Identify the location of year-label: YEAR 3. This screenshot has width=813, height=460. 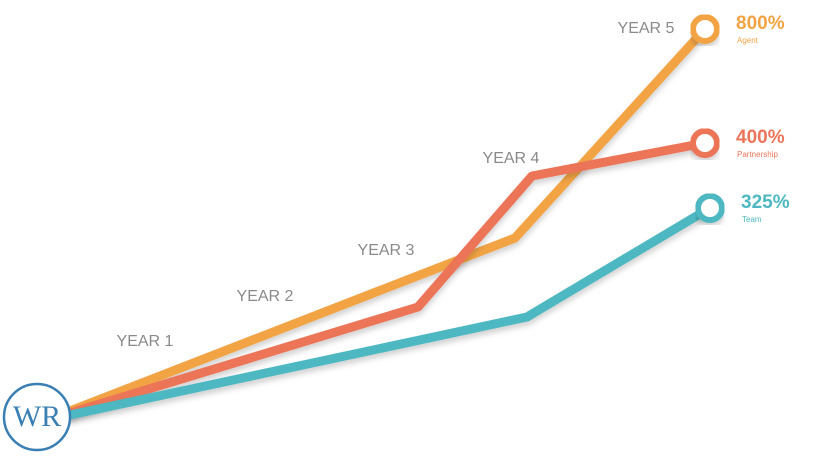
(386, 250).